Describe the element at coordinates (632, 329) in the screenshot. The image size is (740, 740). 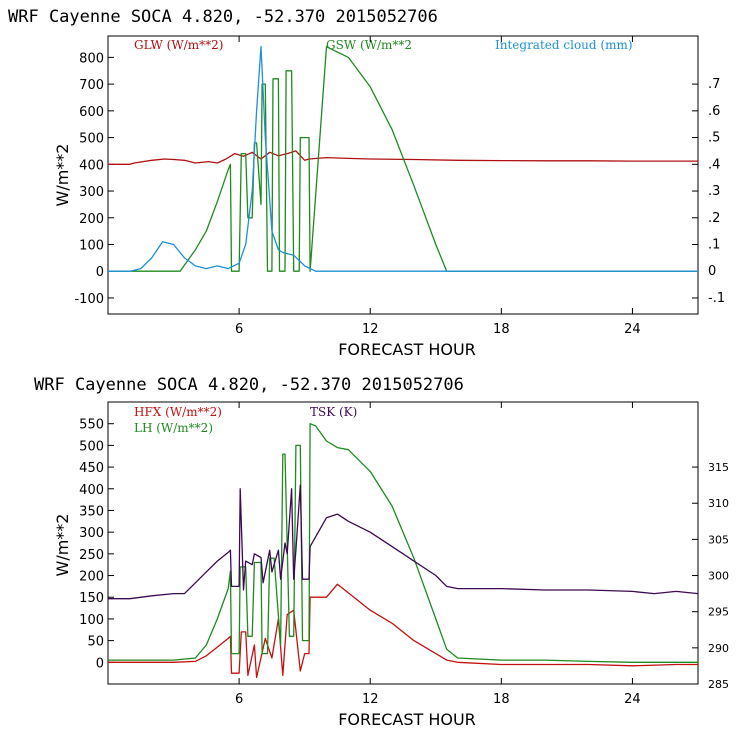
I see `chart-1-x-tick-label: 24` at that location.